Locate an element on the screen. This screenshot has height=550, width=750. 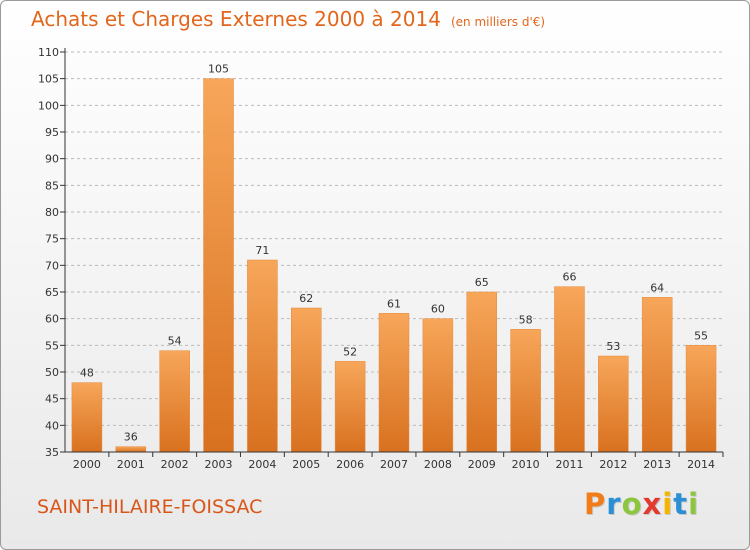
y-tick-label: 60 is located at coordinates (52, 319).